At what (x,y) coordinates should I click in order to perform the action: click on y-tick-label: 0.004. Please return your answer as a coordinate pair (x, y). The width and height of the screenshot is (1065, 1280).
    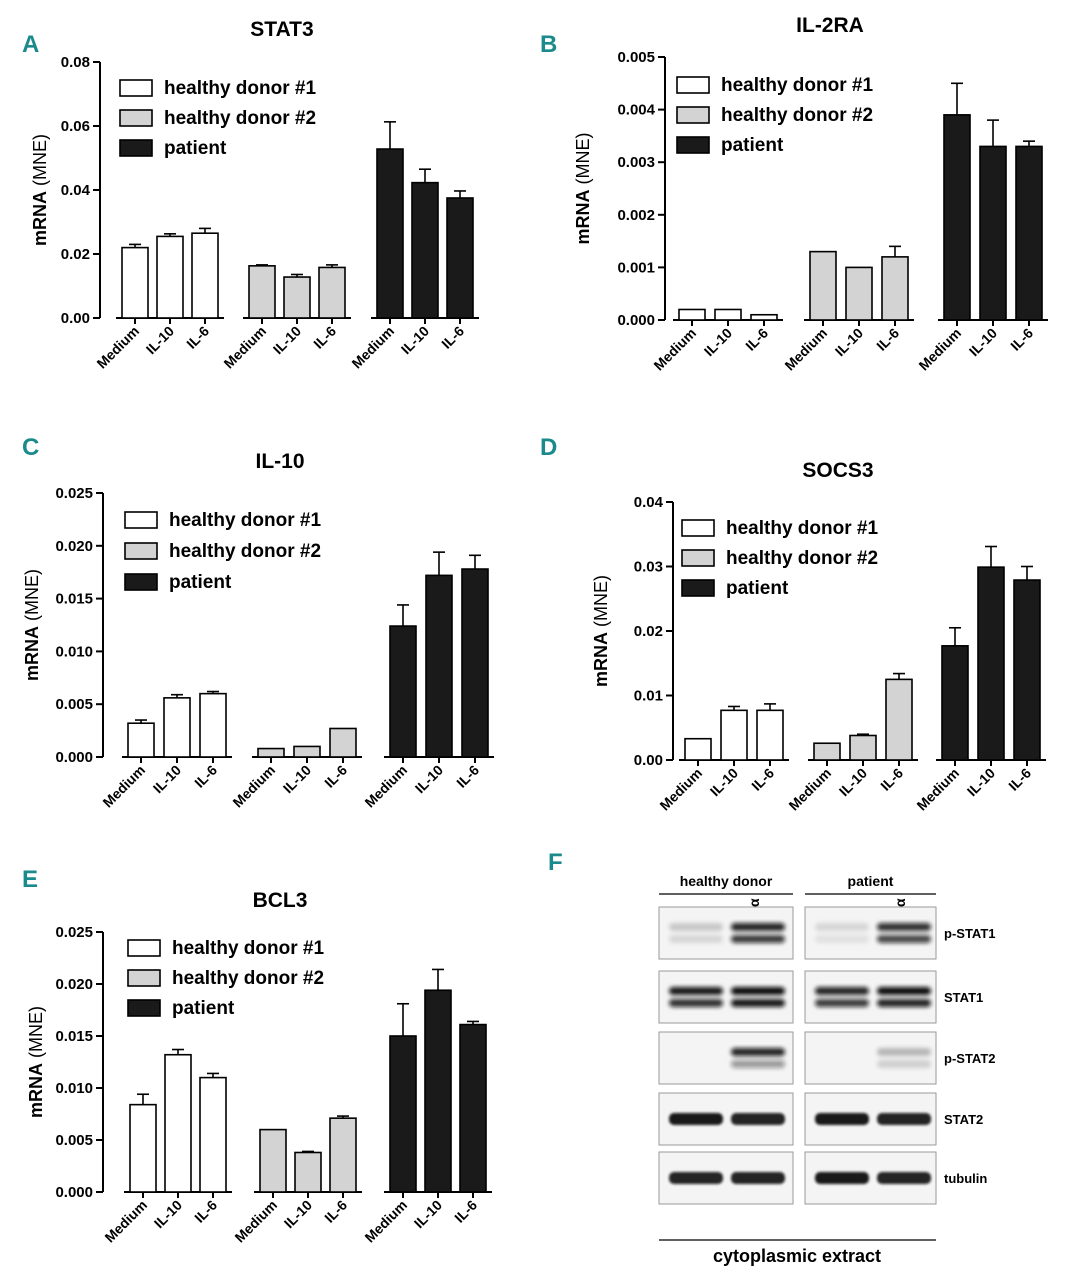
    Looking at the image, I should click on (636, 110).